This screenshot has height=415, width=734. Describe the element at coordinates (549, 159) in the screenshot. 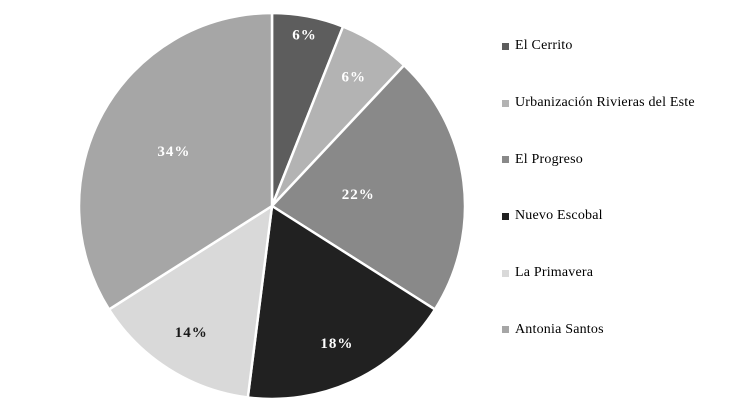

I see `legend-label: El Progreso` at that location.